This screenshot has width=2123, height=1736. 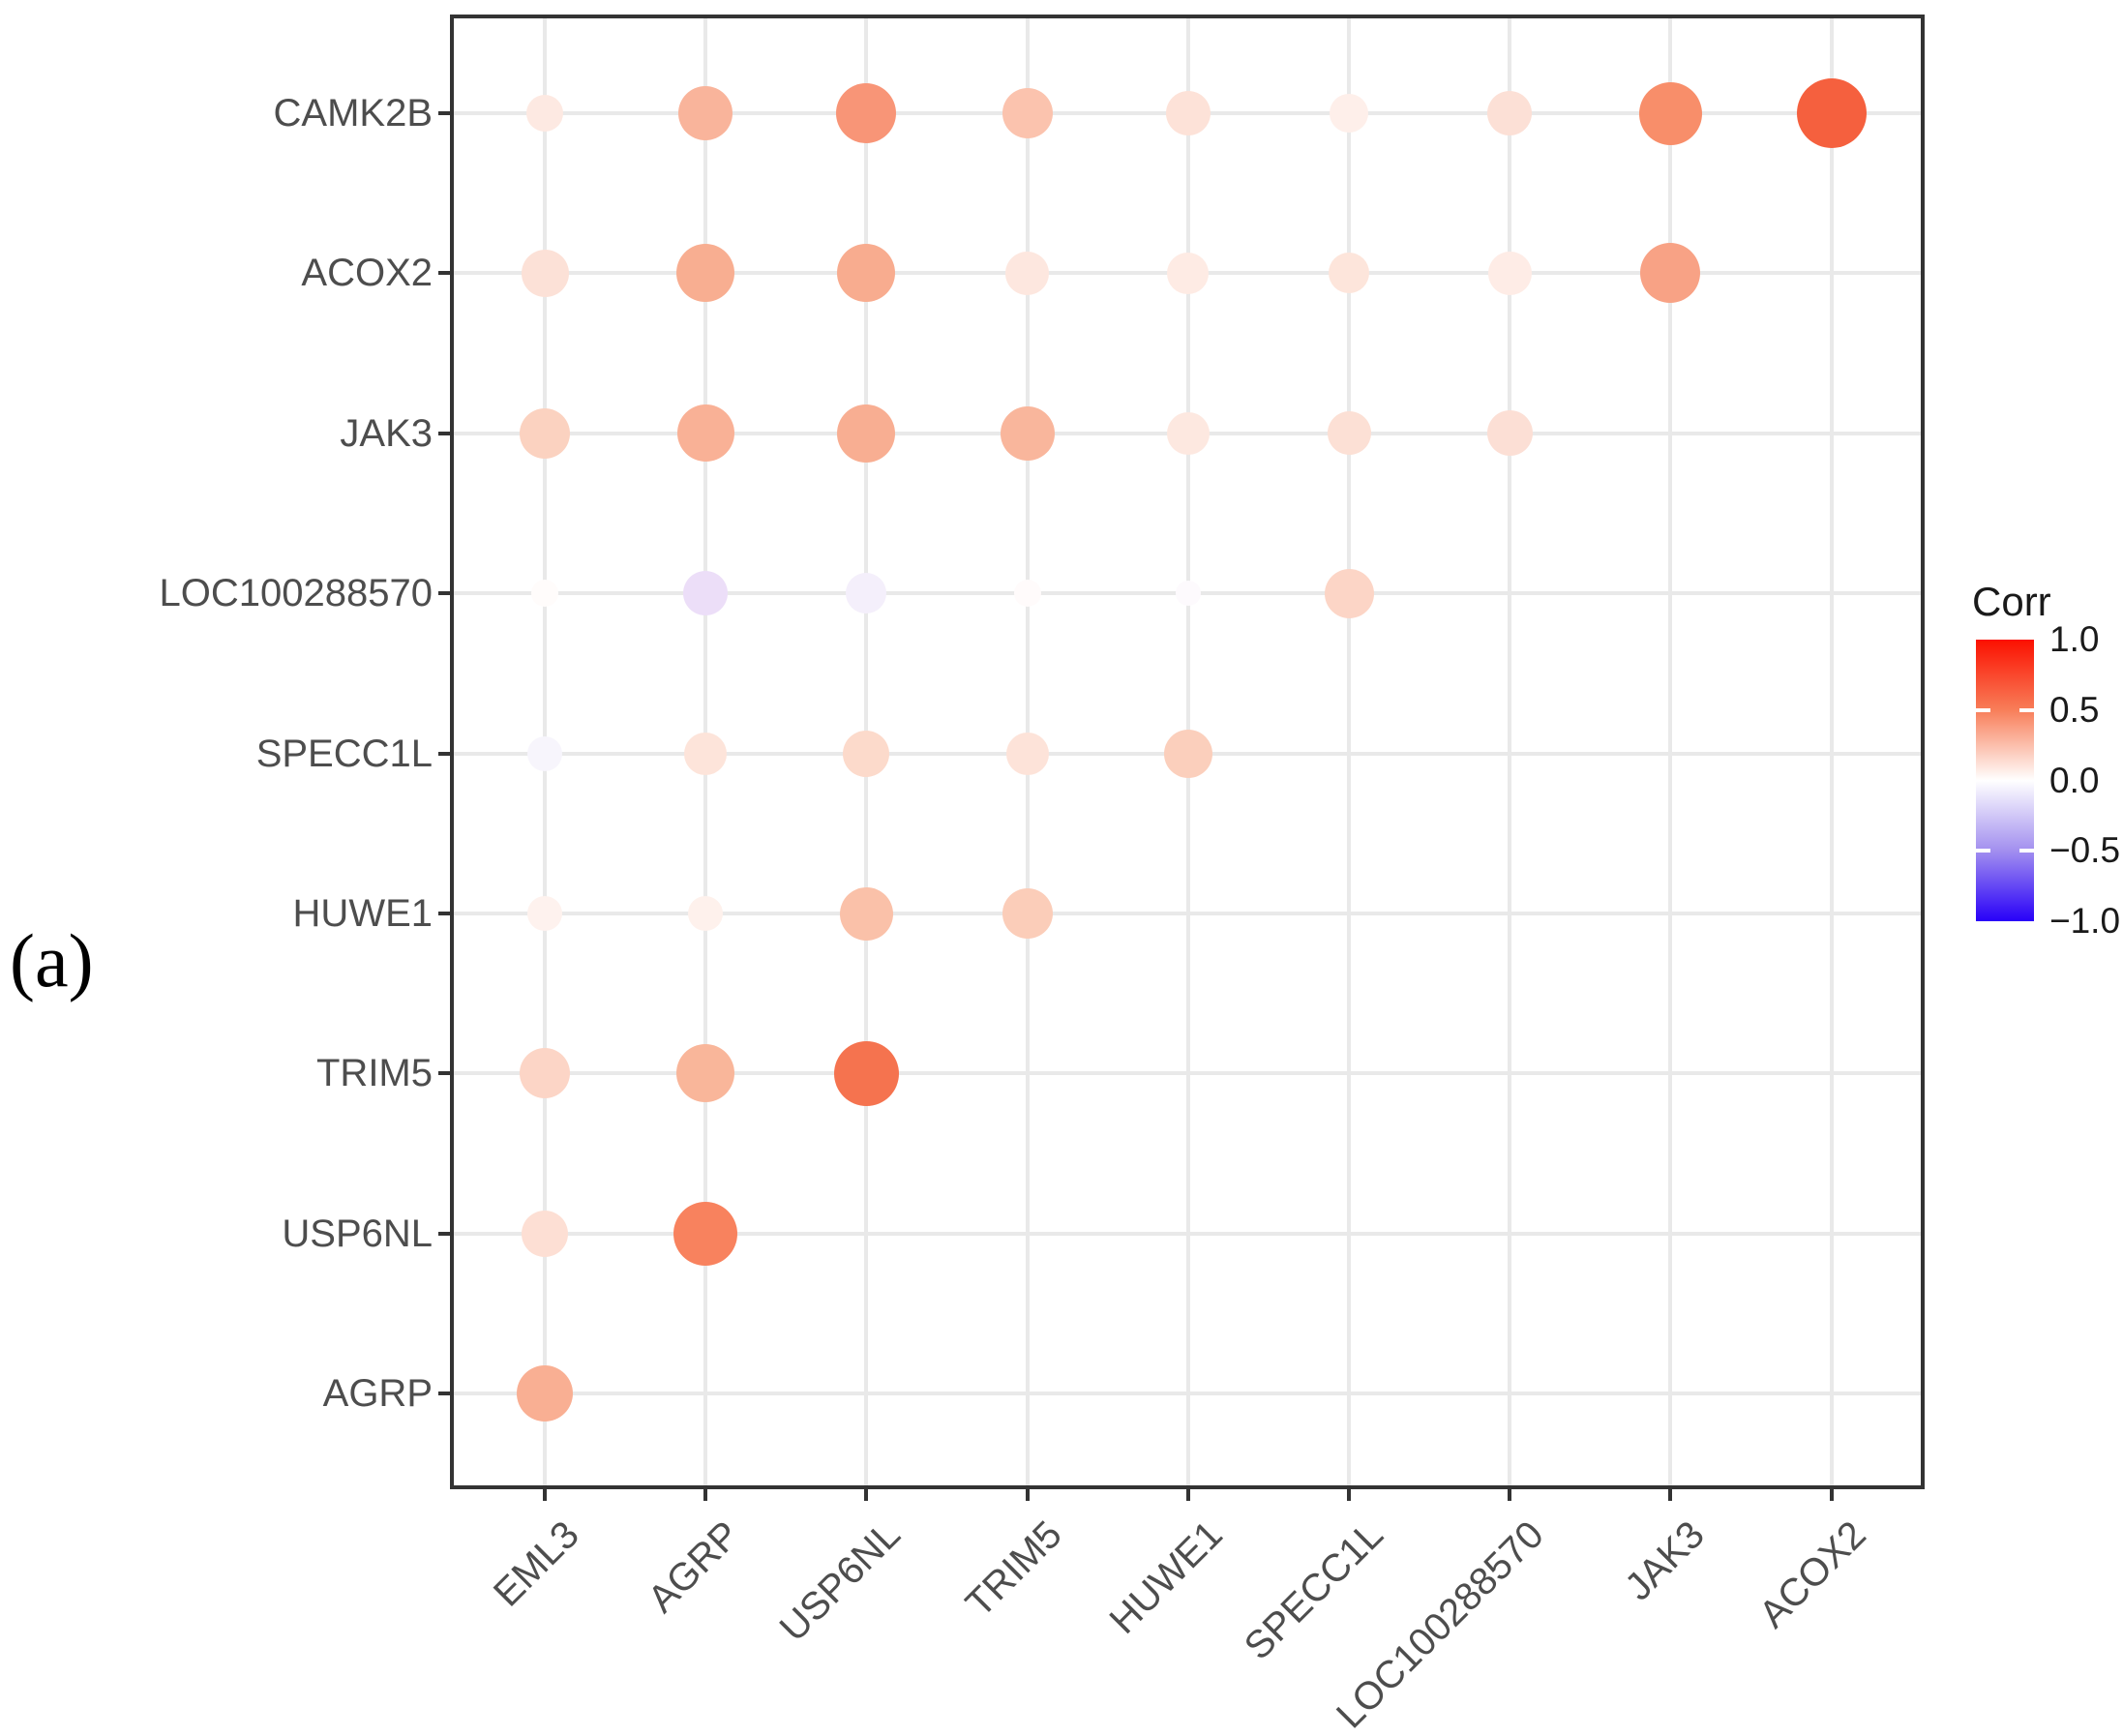 What do you see at coordinates (52, 960) in the screenshot?
I see `panel-label: (a)` at bounding box center [52, 960].